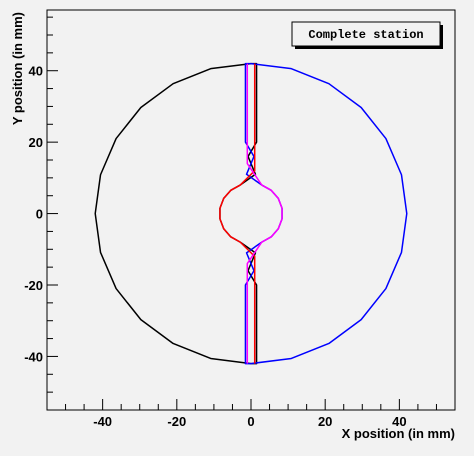 The image size is (474, 456). Describe the element at coordinates (176, 421) in the screenshot. I see `x-tick-label: -20` at that location.